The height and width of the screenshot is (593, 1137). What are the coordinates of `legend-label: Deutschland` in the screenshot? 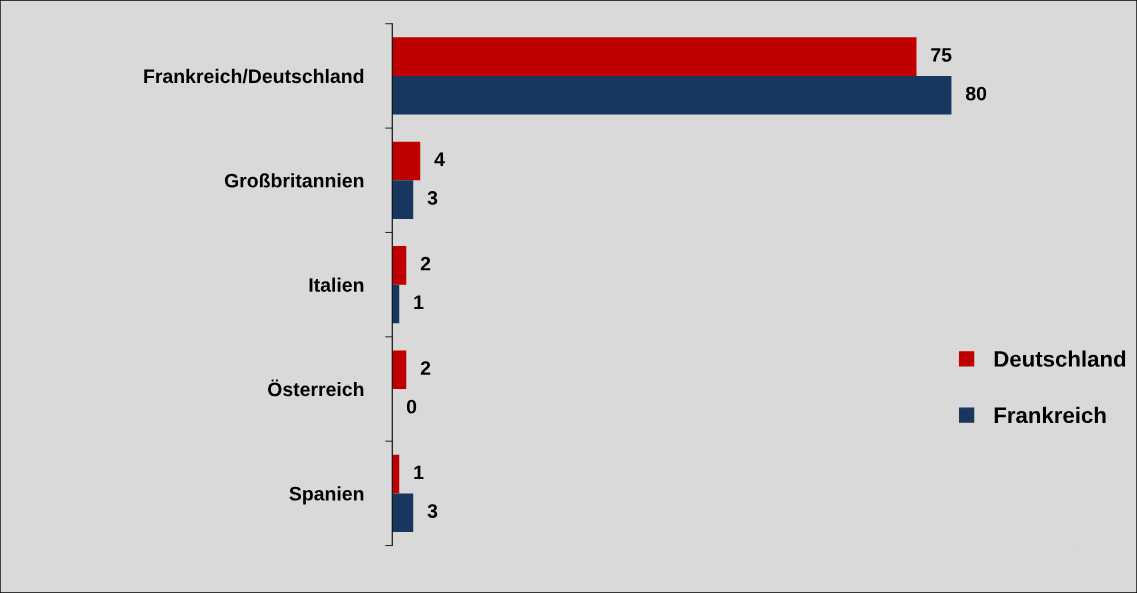 It's located at (1060, 358).